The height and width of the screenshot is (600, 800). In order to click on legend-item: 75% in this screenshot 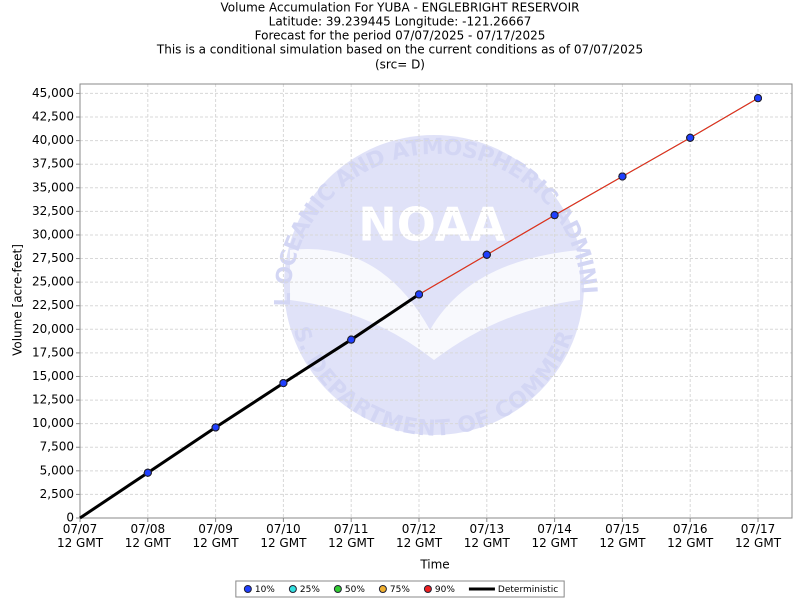, I will do `click(394, 590)`.